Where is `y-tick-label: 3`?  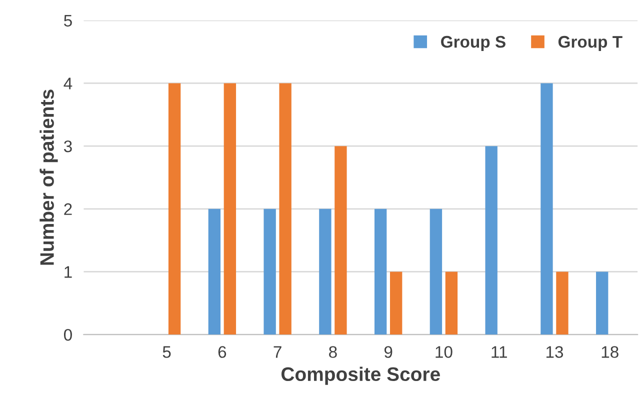 y-tick-label: 3 is located at coordinates (68, 146).